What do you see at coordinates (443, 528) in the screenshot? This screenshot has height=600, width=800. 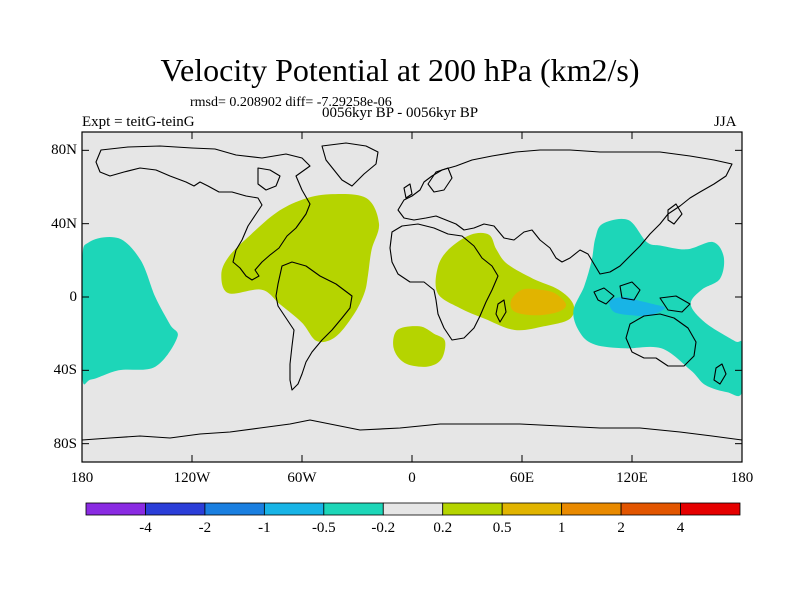 I see `colorbar-label: 0.2` at bounding box center [443, 528].